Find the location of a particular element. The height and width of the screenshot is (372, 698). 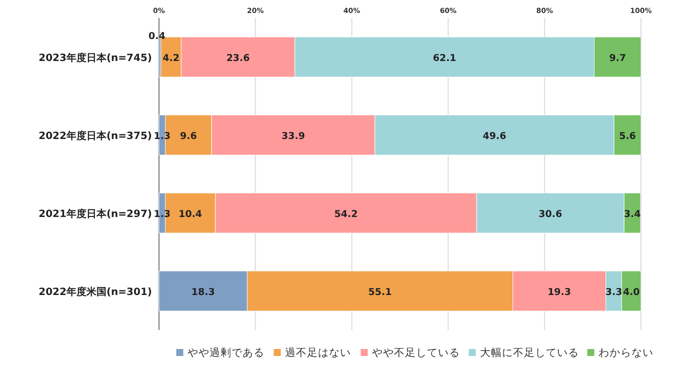

data-label: 18.3 is located at coordinates (203, 292).